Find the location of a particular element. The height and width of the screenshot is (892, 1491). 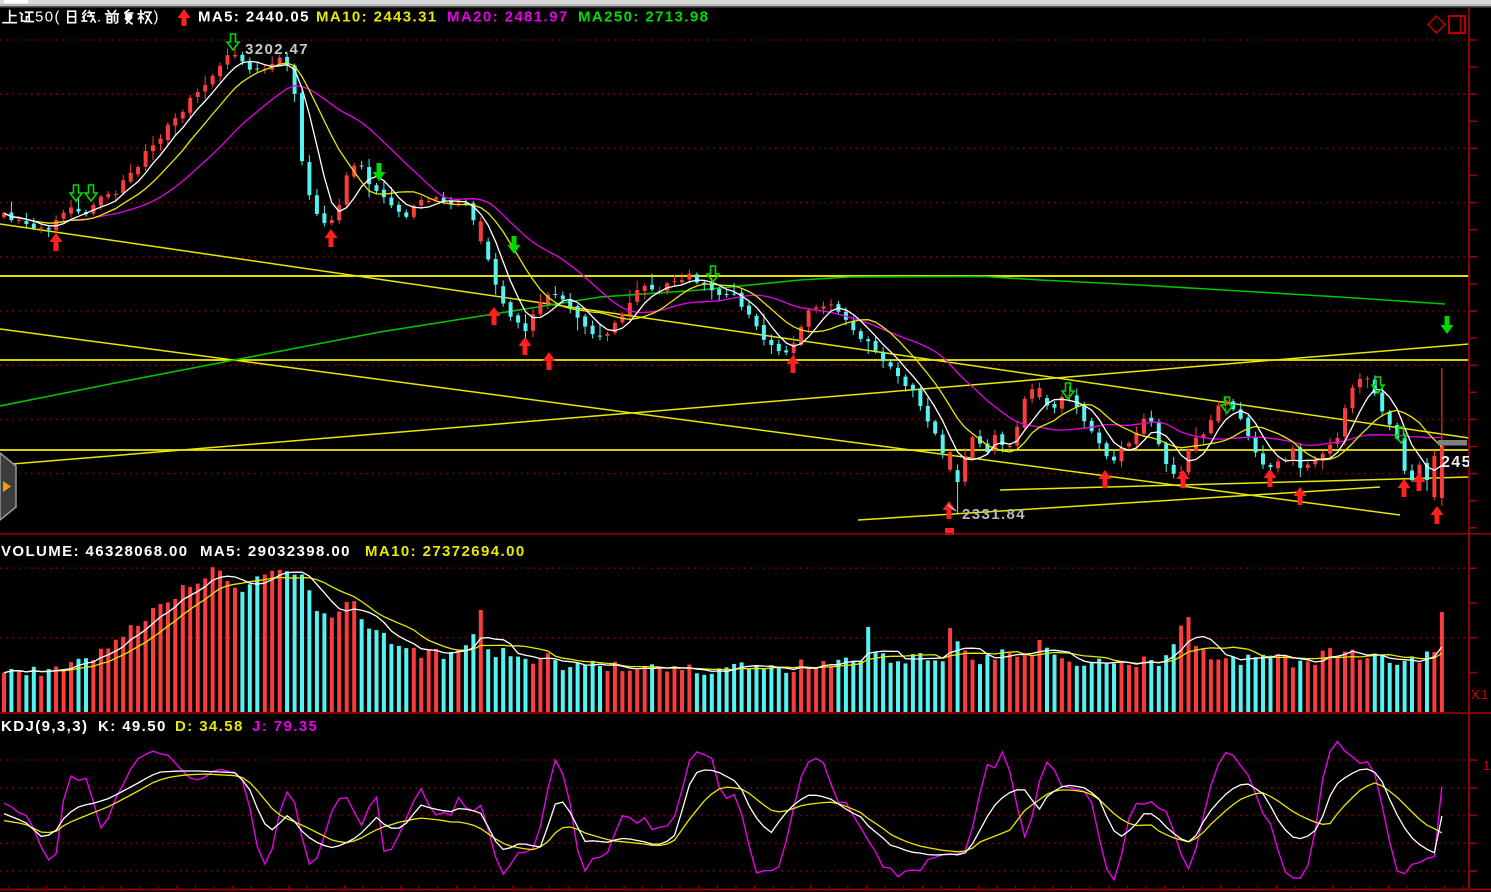

svg-text: MA5: 29032398.00 is located at coordinates (275, 551).